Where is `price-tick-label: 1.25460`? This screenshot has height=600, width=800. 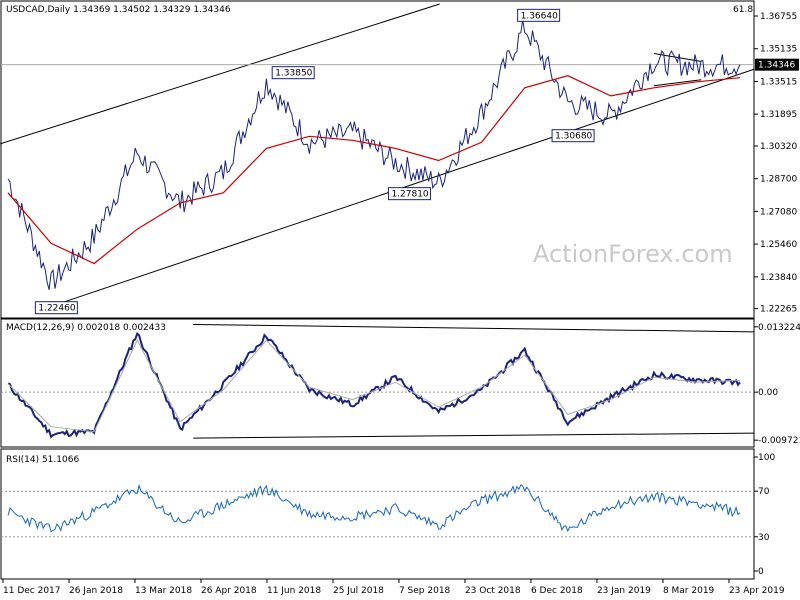
price-tick-label: 1.25460 is located at coordinates (778, 245).